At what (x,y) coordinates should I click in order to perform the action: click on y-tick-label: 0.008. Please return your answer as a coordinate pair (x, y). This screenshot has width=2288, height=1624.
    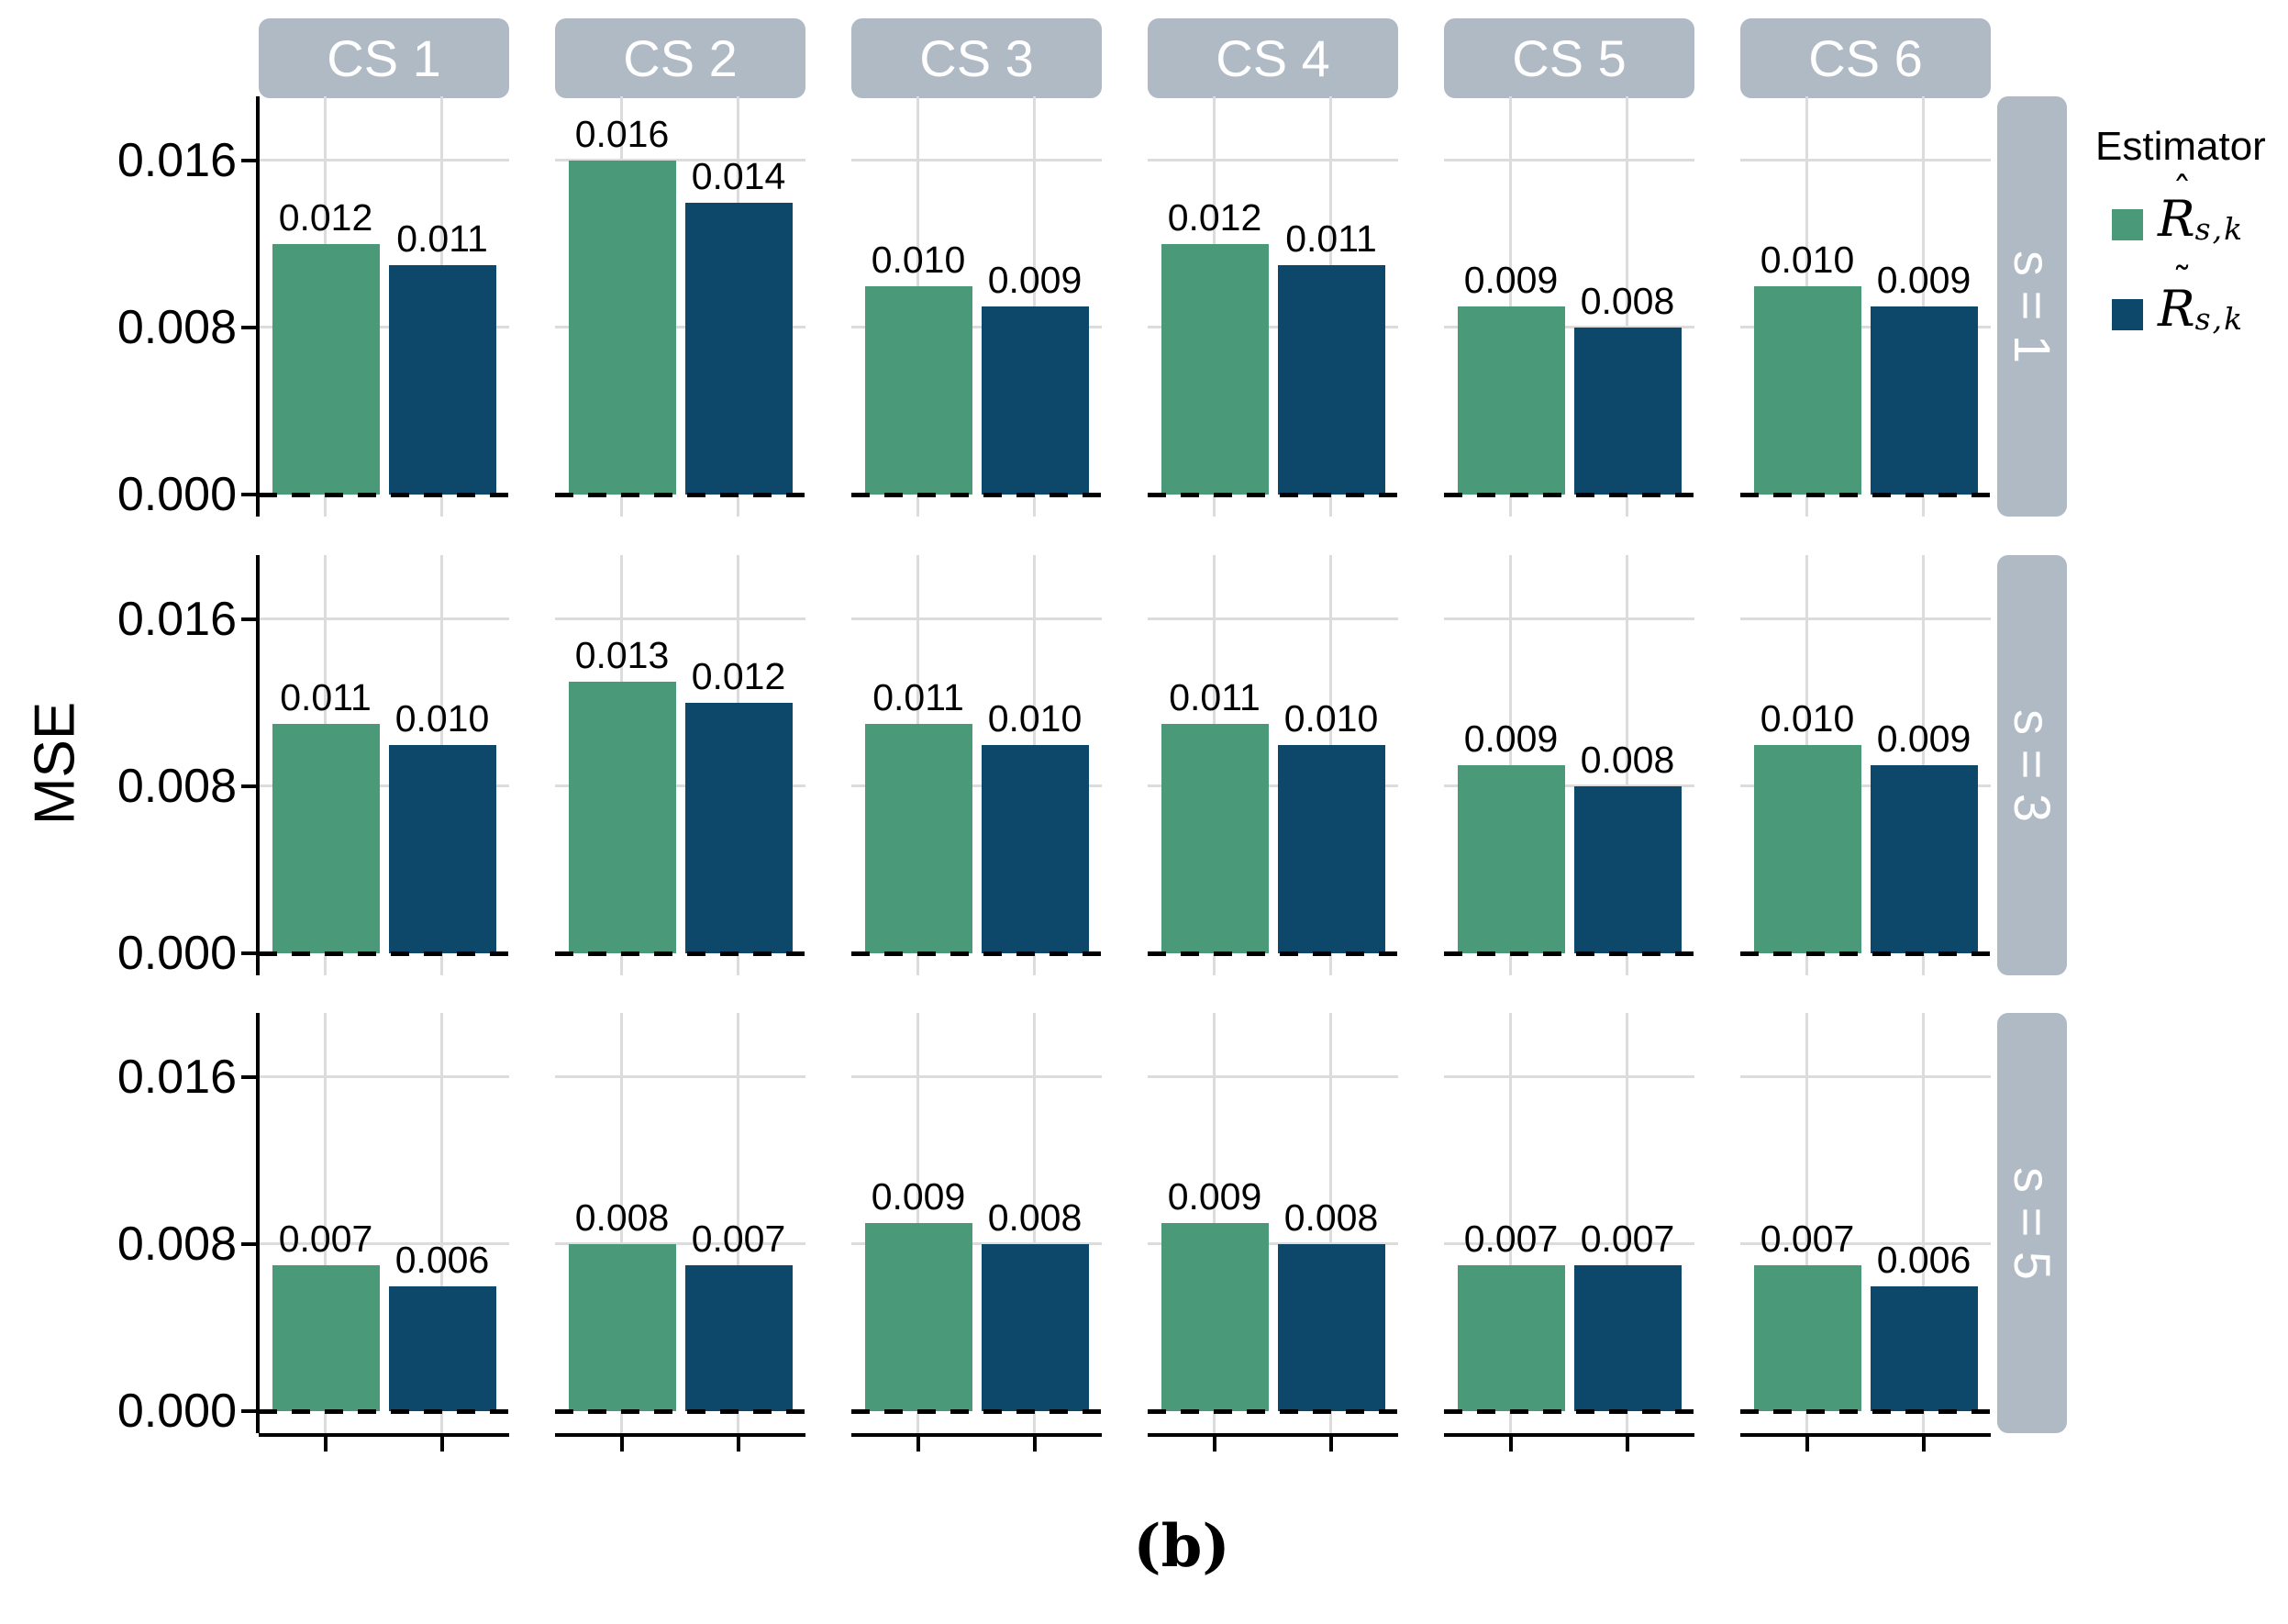
    Looking at the image, I should click on (177, 327).